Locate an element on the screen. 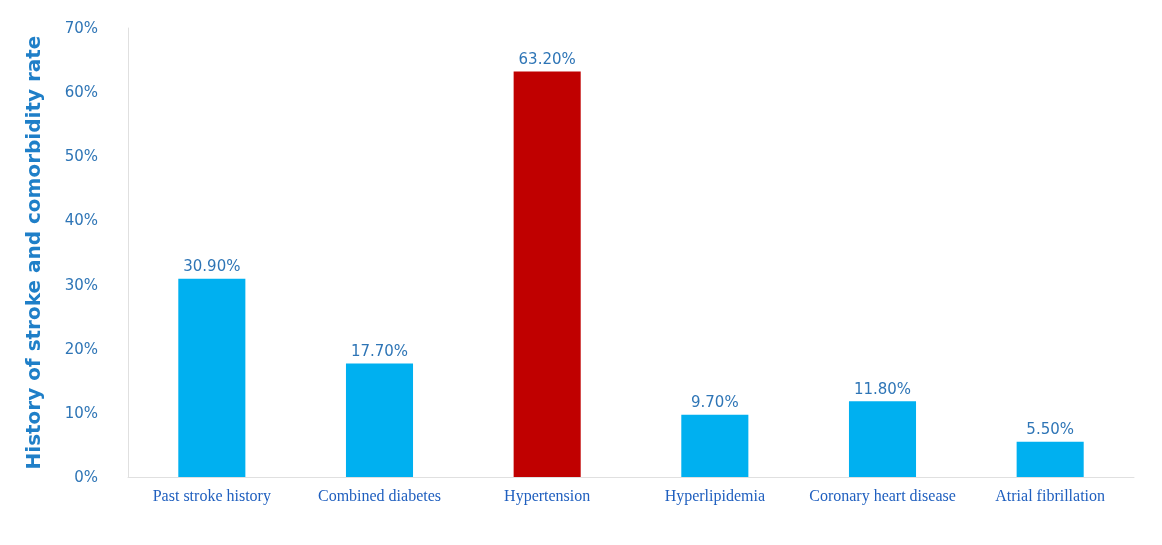 The height and width of the screenshot is (545, 1162). y-tick-label: 0% is located at coordinates (86, 477).